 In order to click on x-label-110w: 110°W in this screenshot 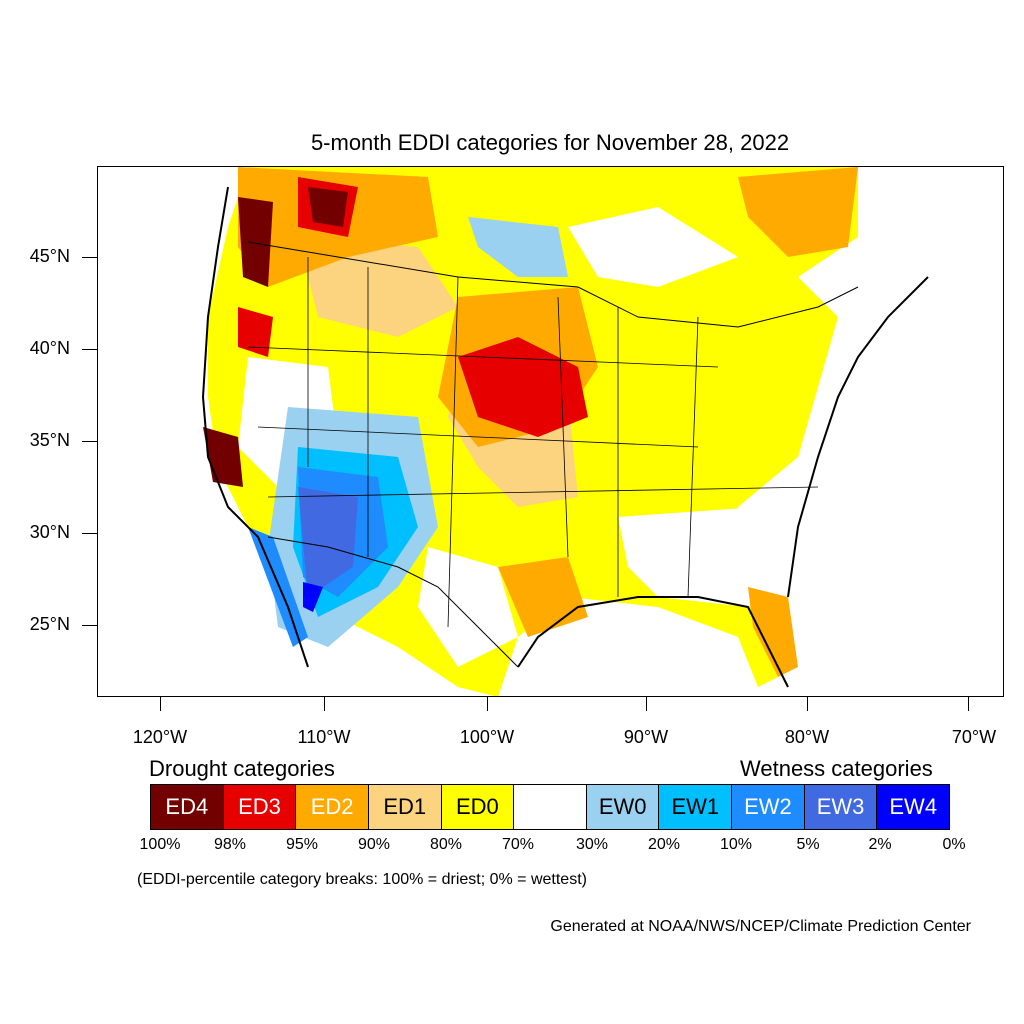, I will do `click(324, 737)`.